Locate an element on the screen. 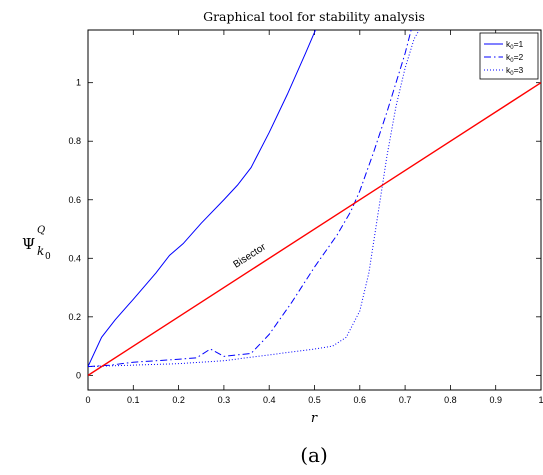 This screenshot has height=475, width=543. x-tick-label: 0.6 is located at coordinates (360, 400).